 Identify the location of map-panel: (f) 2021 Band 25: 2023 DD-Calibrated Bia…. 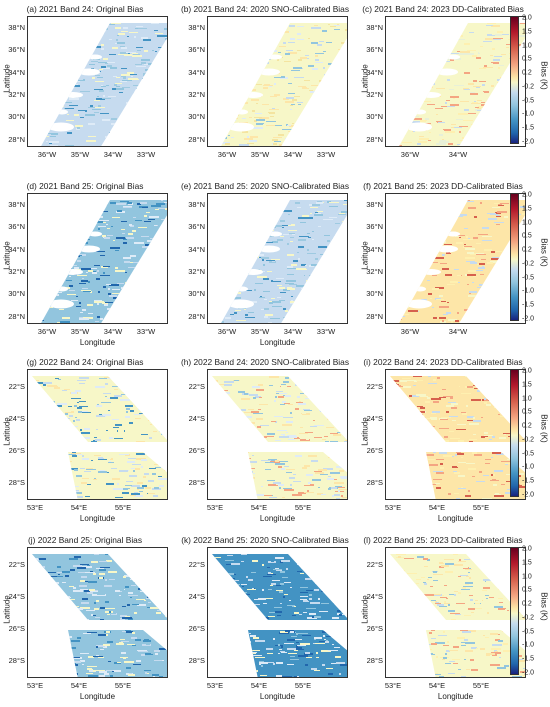
(443, 267).